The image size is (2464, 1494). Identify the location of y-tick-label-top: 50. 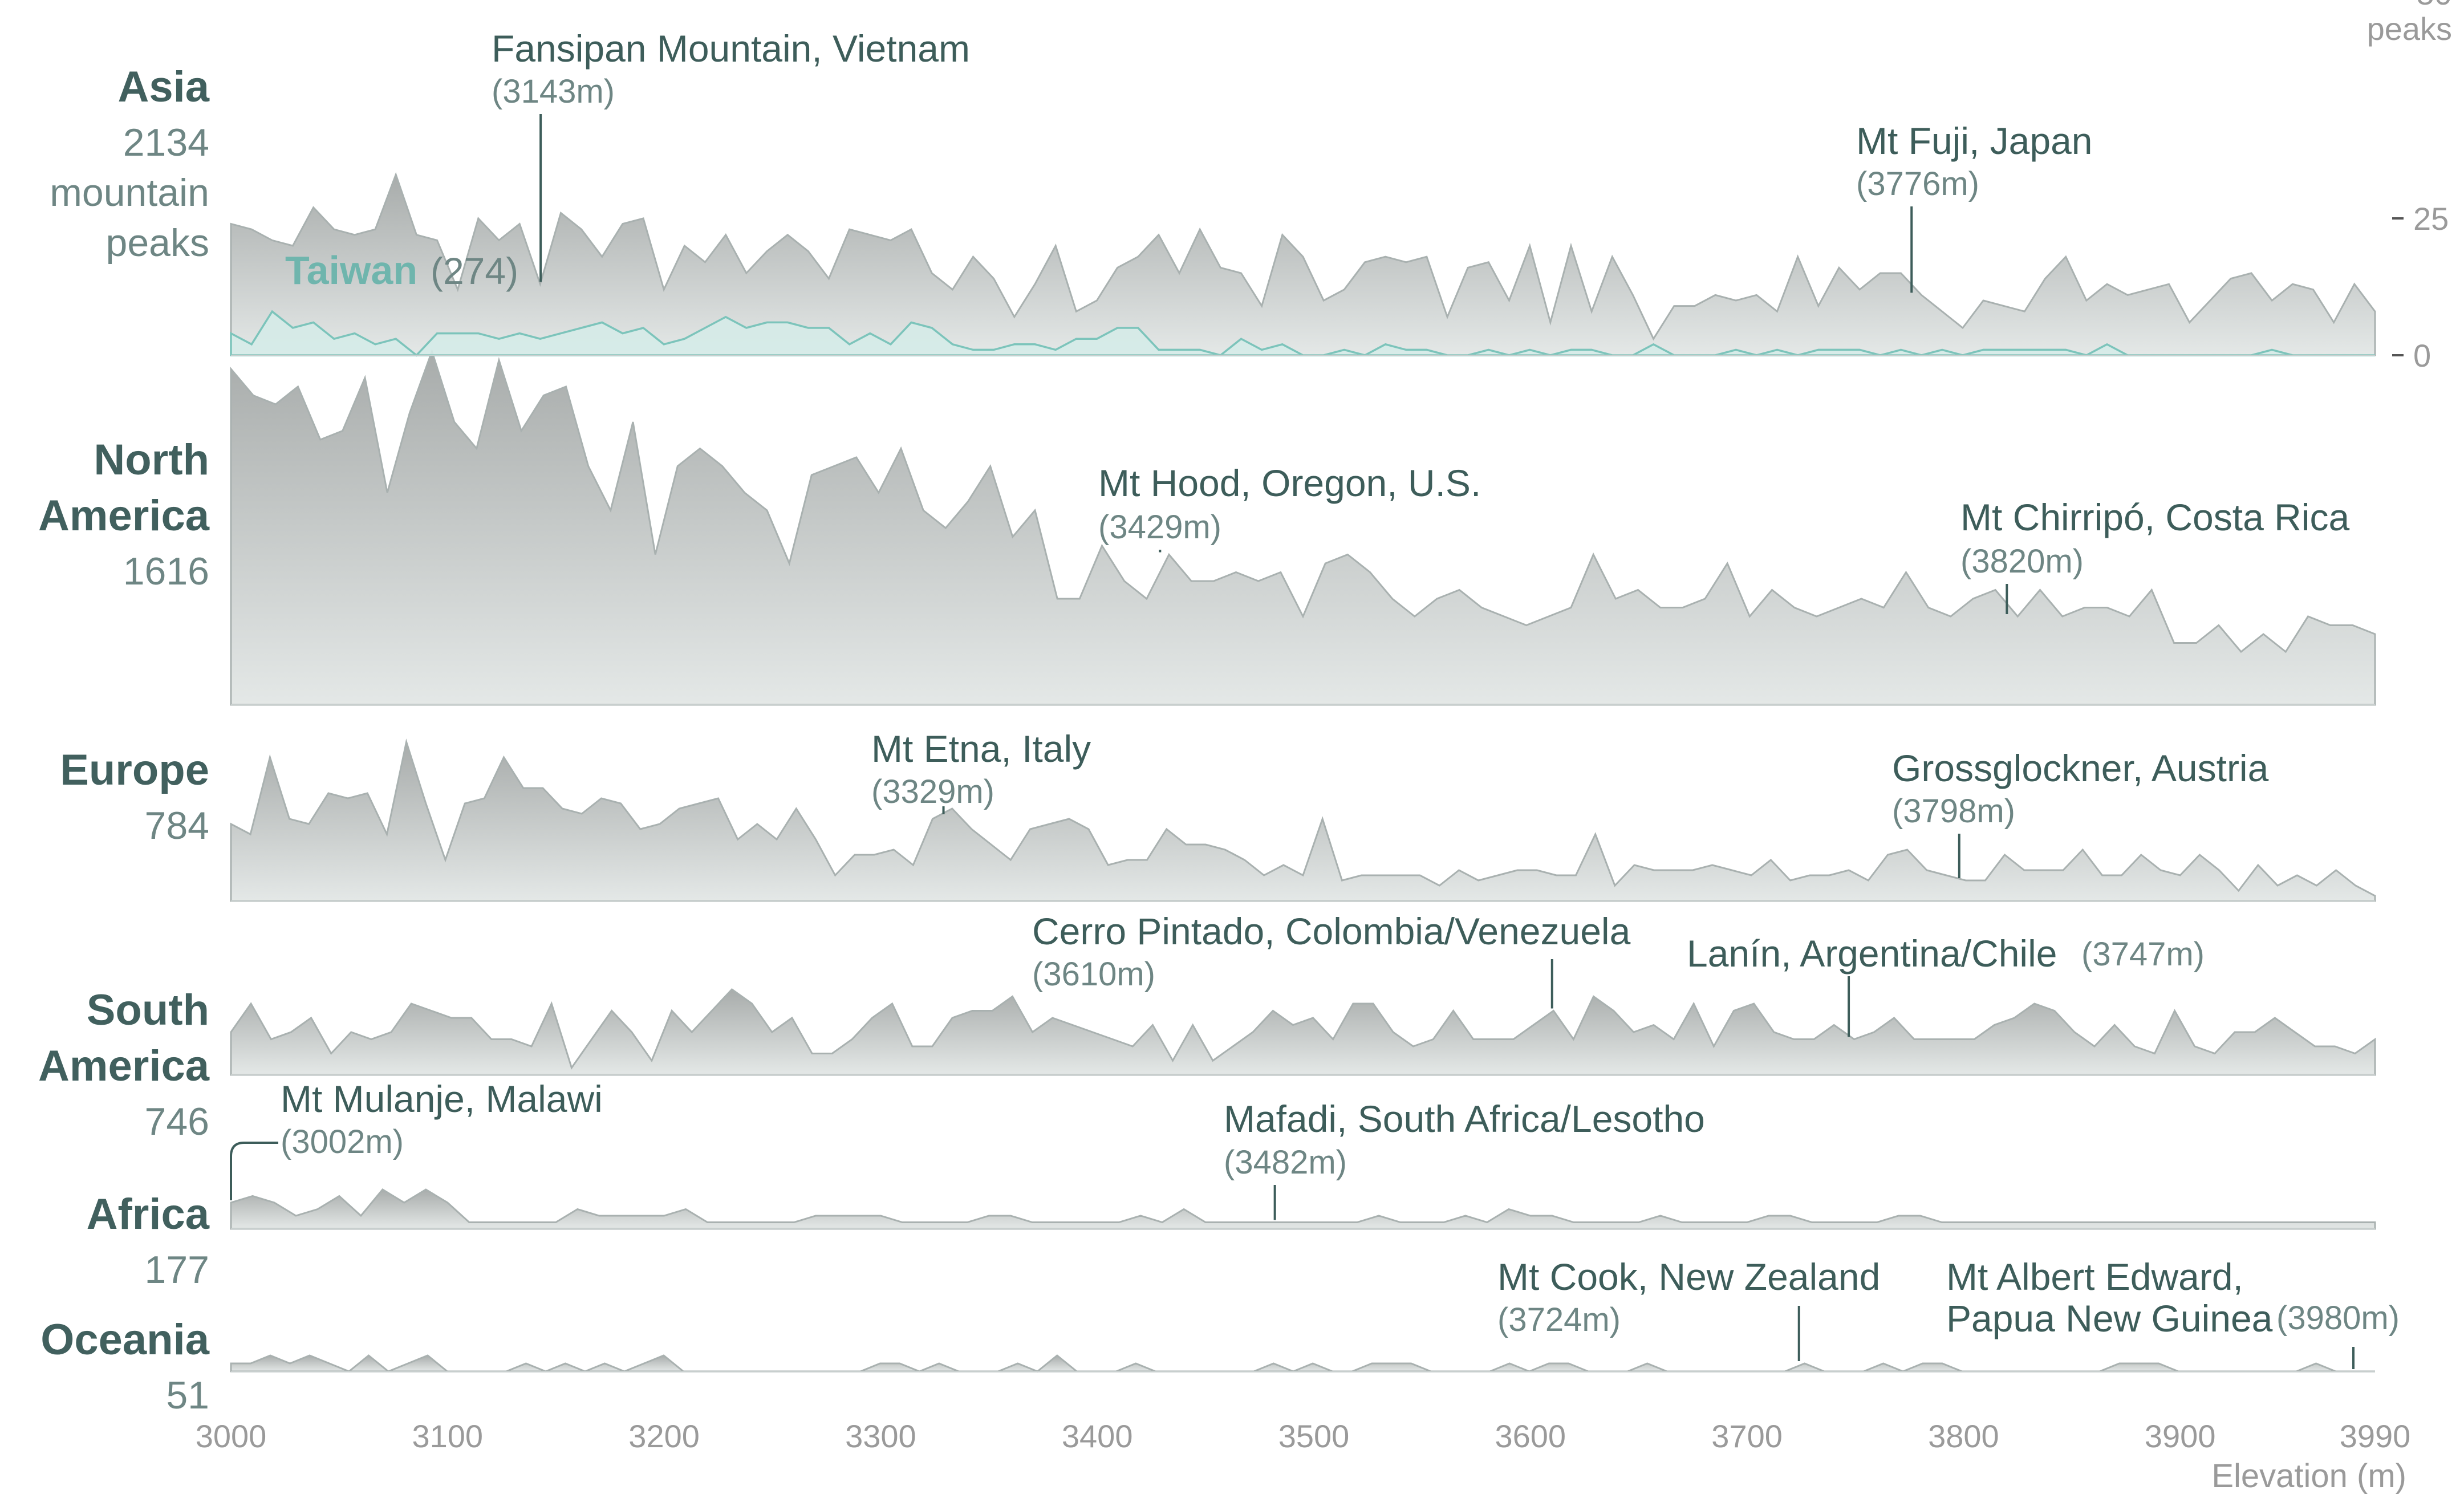
(2434, 5).